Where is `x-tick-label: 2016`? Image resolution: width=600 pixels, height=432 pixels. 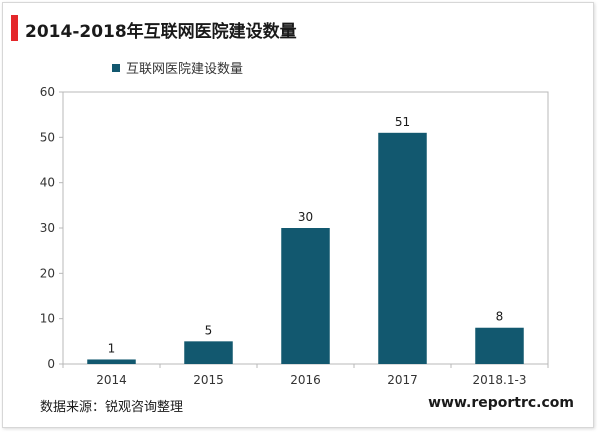
x-tick-label: 2016 is located at coordinates (305, 380).